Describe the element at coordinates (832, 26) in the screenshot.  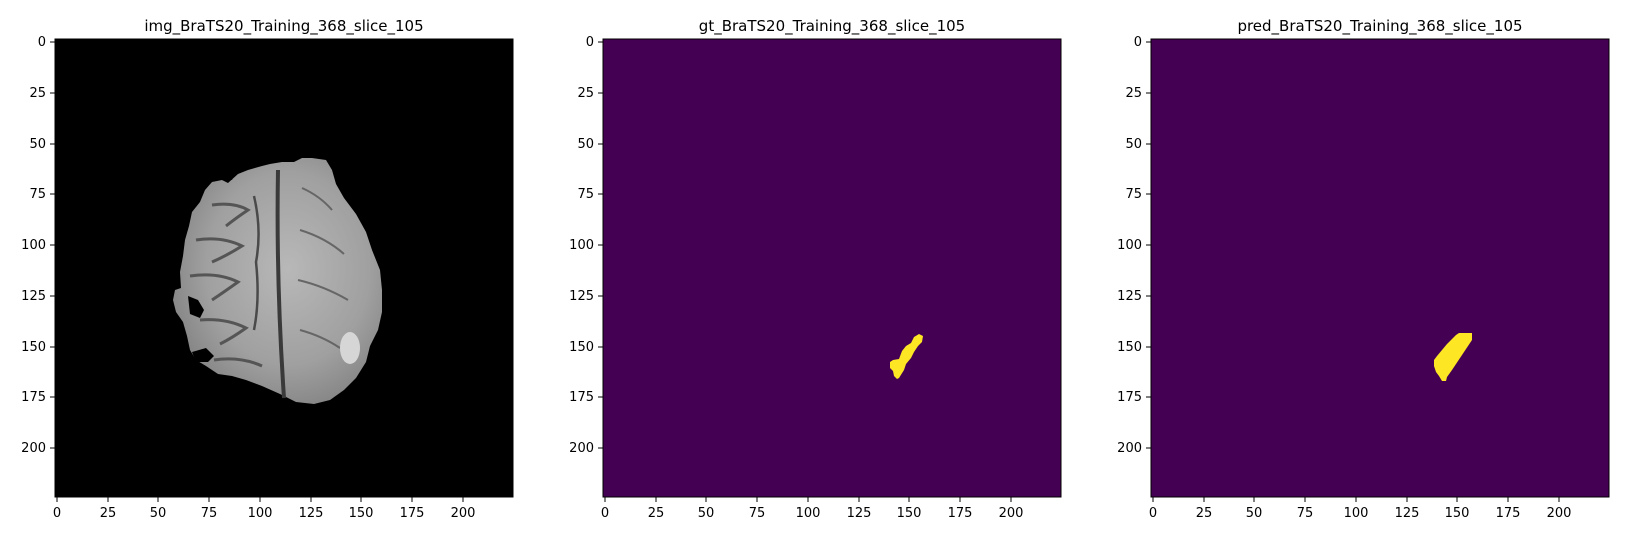
I see `panel-title: gt_BraTS20_Training_368_slice_105` at that location.